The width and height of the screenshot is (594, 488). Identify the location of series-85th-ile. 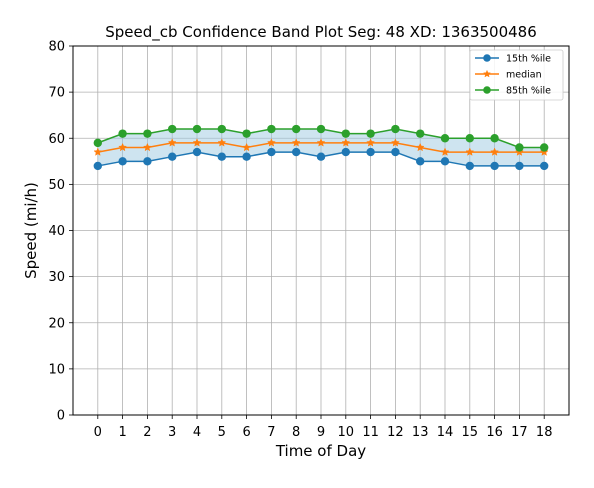
(321, 138).